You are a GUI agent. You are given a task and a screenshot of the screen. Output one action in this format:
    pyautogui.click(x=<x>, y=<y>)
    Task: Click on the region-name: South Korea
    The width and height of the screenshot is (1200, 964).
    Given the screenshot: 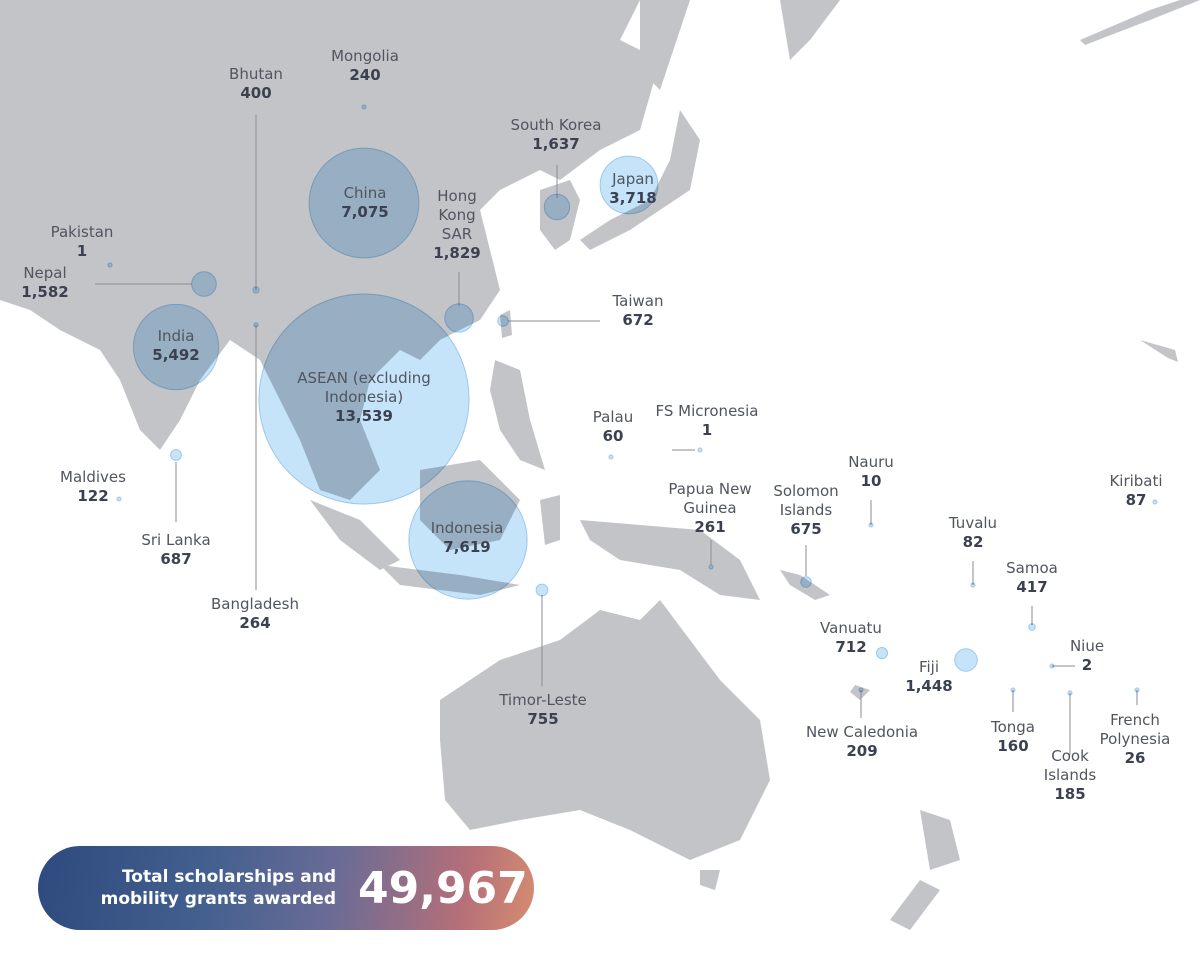 What is the action you would take?
    pyautogui.click(x=556, y=125)
    